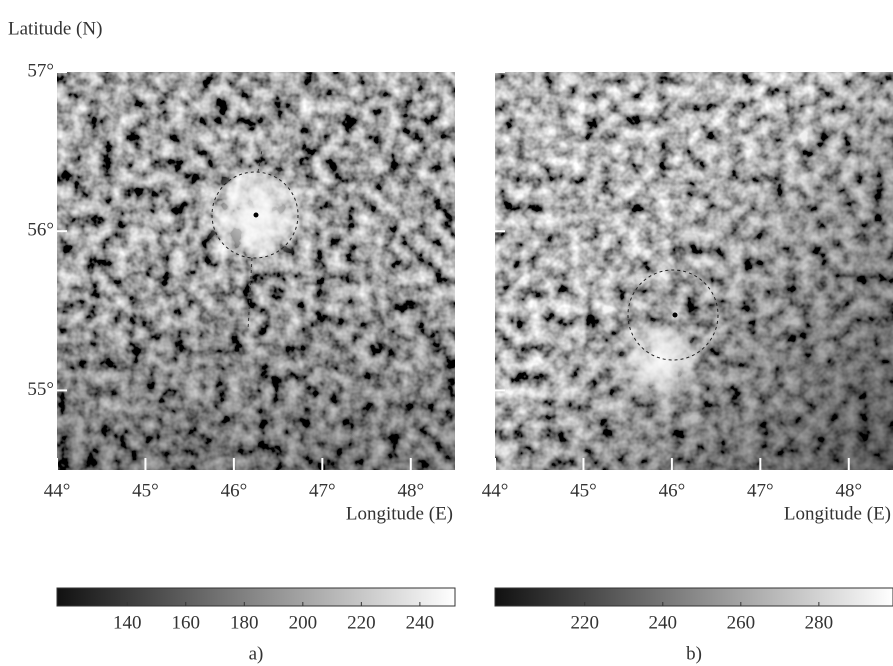  I want to click on colorbar-tick-label: 200, so click(303, 622).